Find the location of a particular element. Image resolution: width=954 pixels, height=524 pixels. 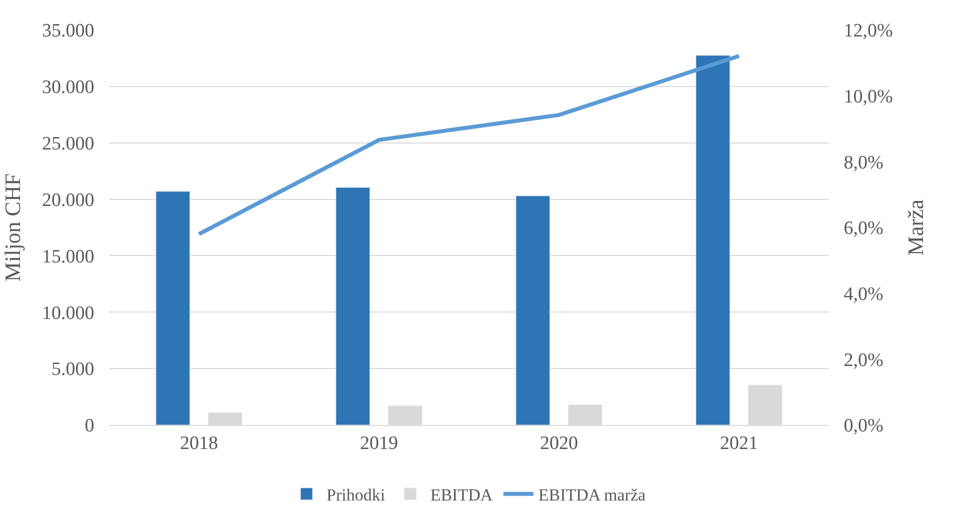

y2-tick-label: 4,0% is located at coordinates (864, 294).